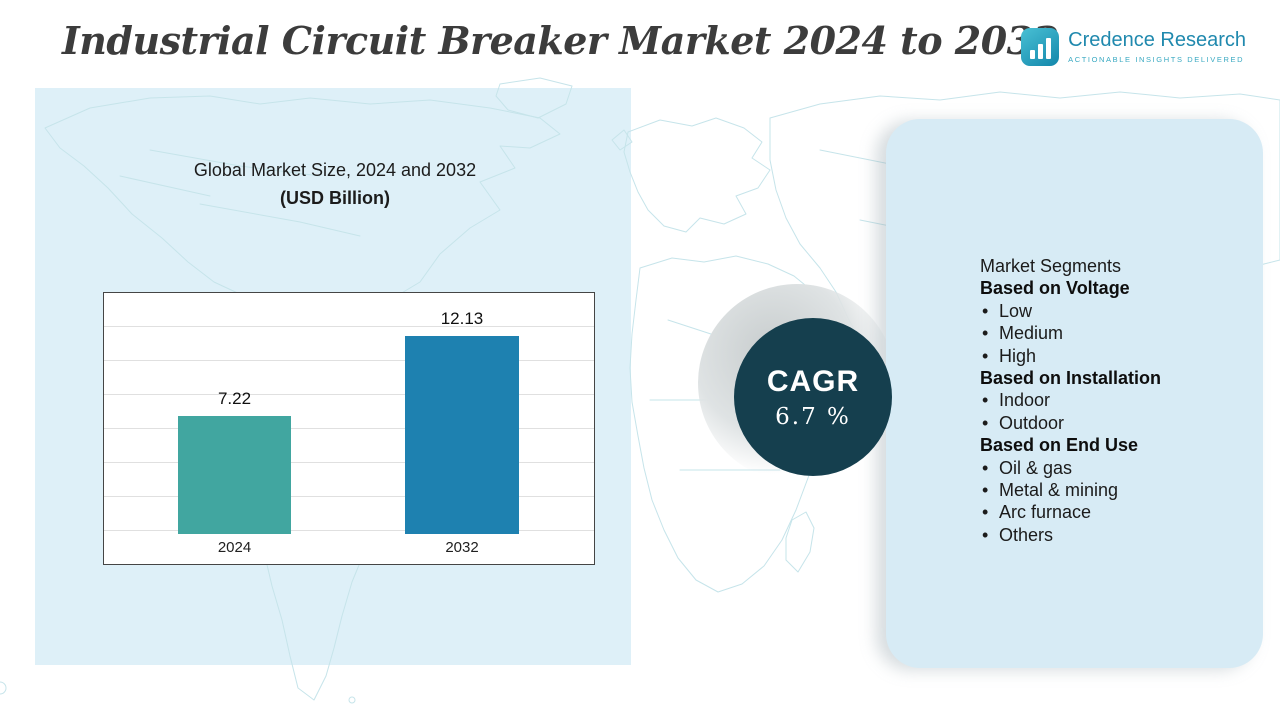 This screenshot has width=1280, height=720. I want to click on segment-heading-end-use: Based on End Use, so click(1059, 445).